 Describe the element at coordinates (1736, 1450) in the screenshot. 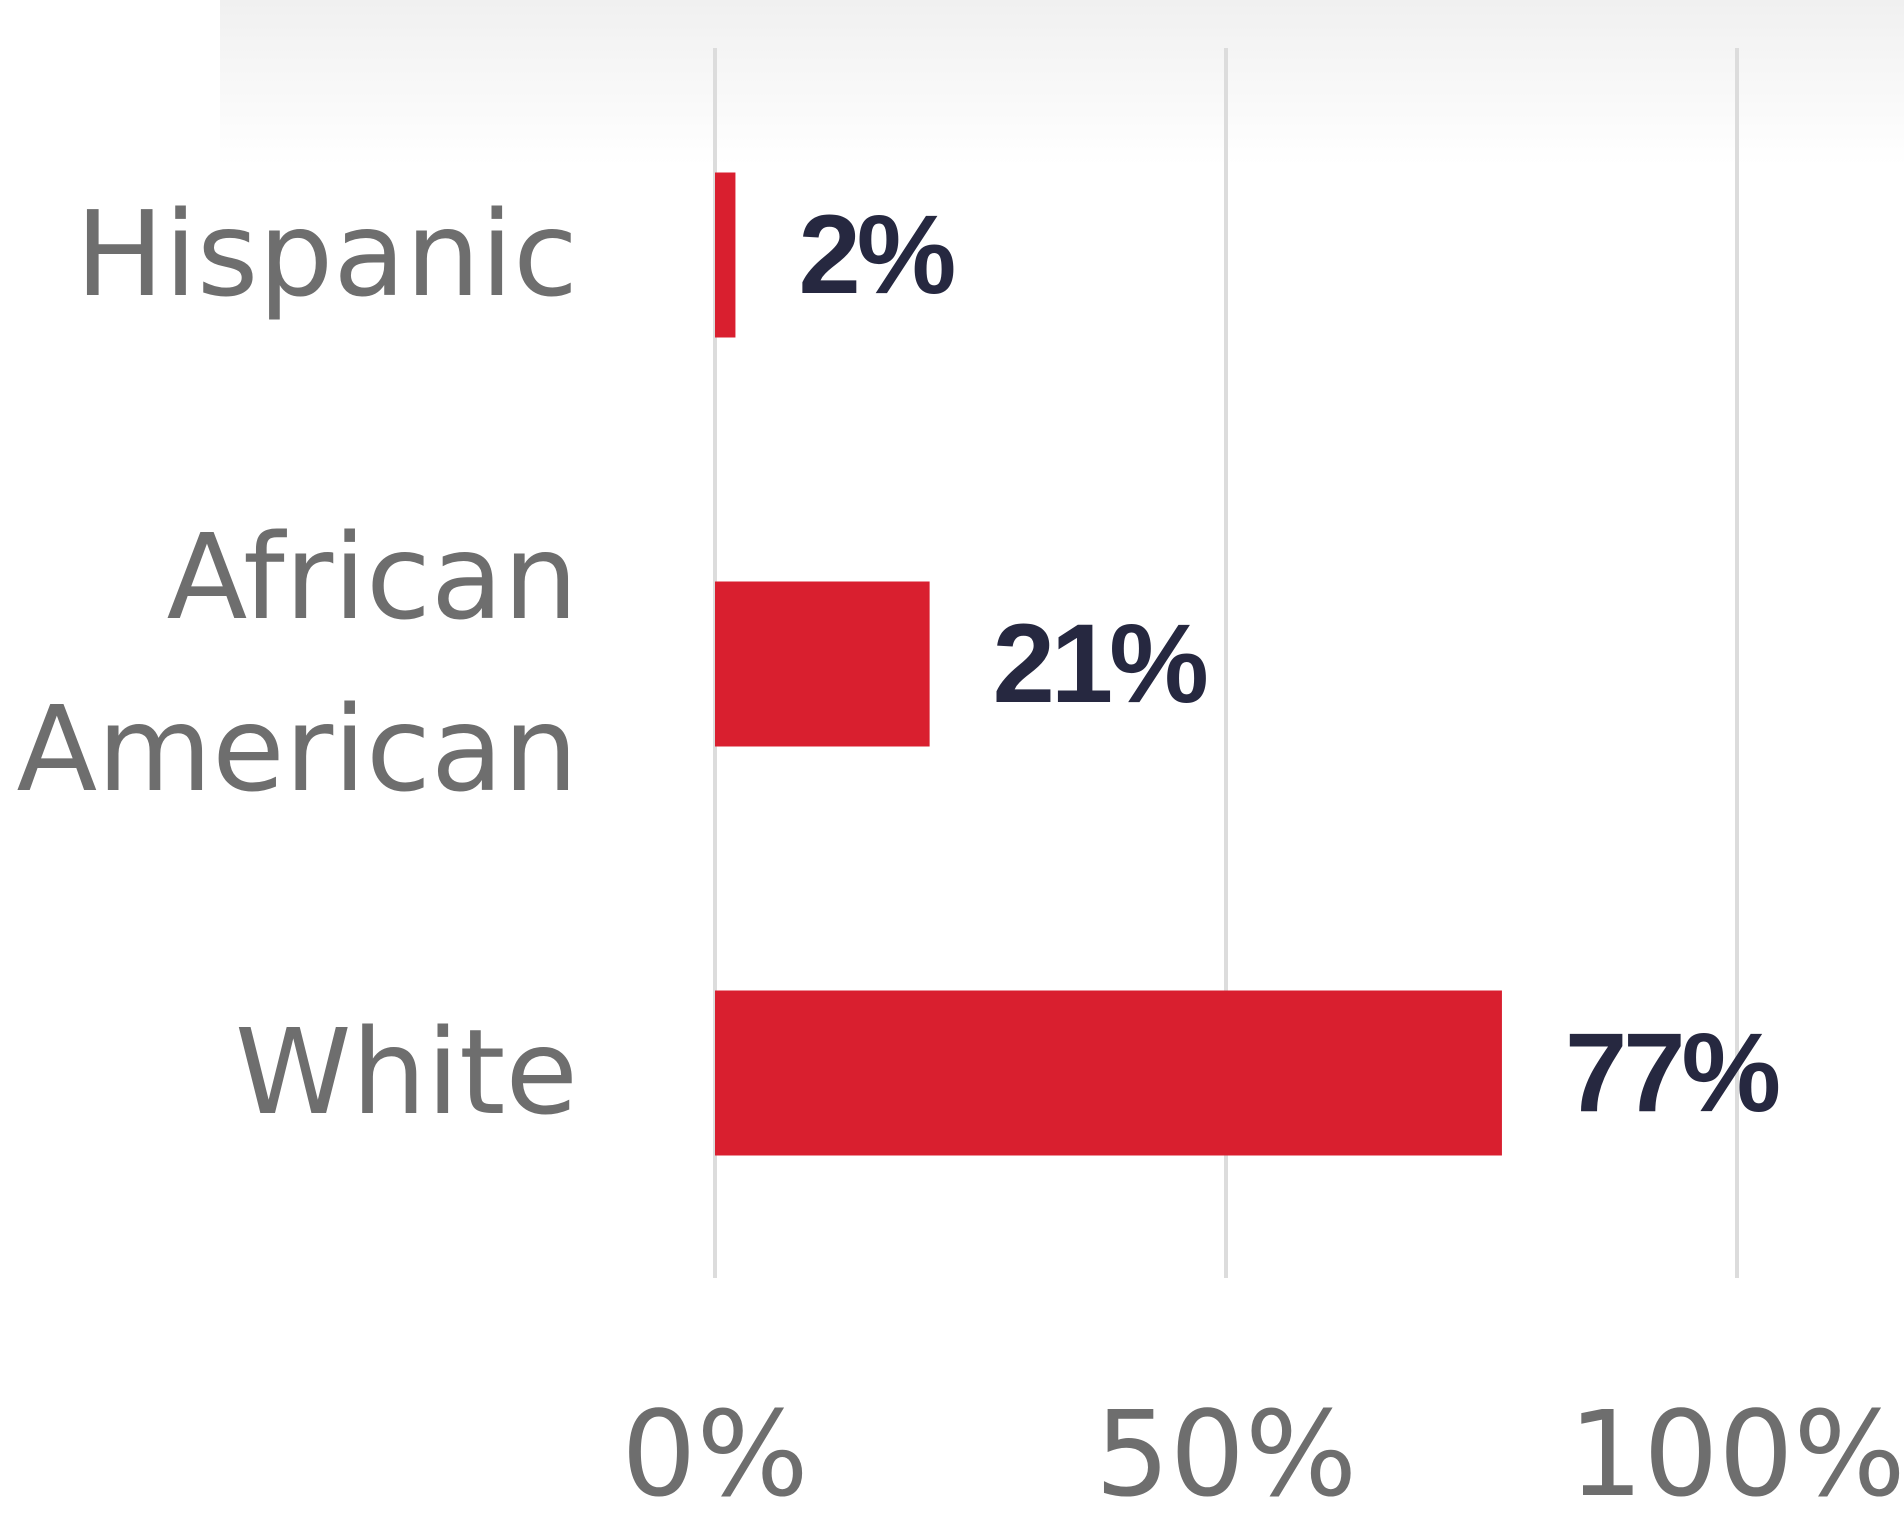

I see `x-tick-label-100: 100%` at that location.